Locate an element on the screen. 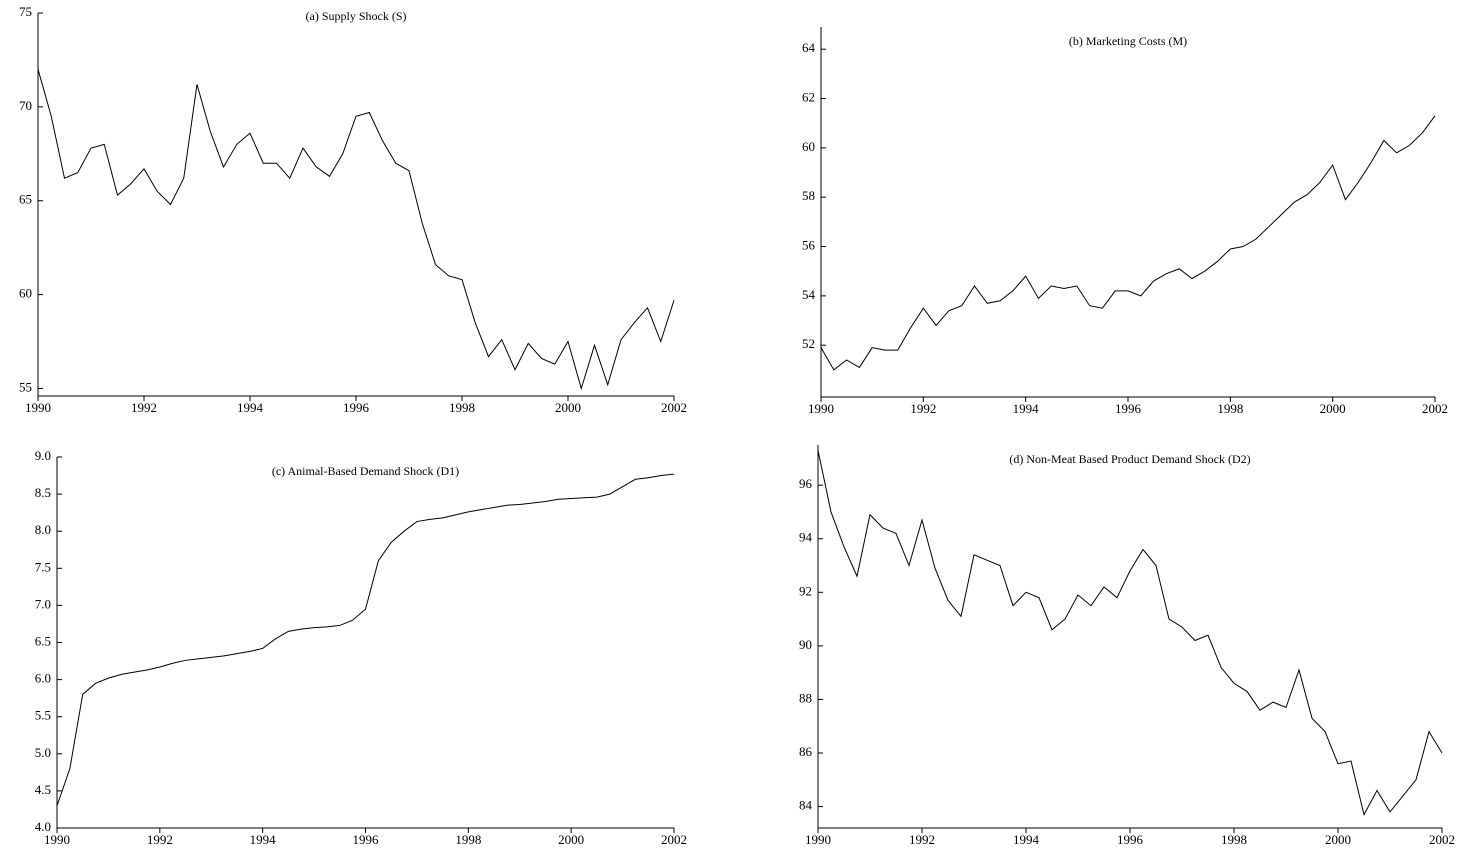 This screenshot has width=1478, height=851. y-tick-label: 94 is located at coordinates (806, 537).